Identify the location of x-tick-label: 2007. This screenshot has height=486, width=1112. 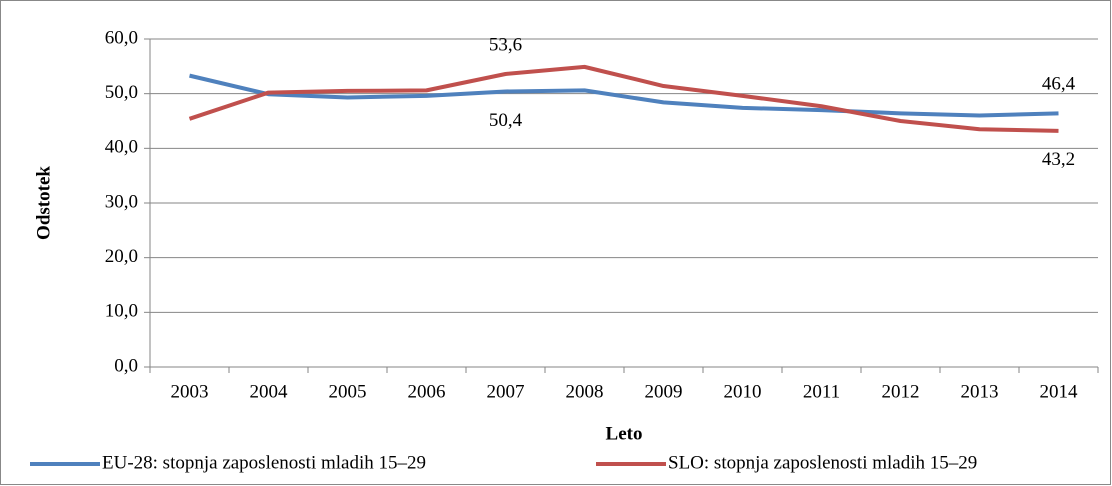
(506, 391).